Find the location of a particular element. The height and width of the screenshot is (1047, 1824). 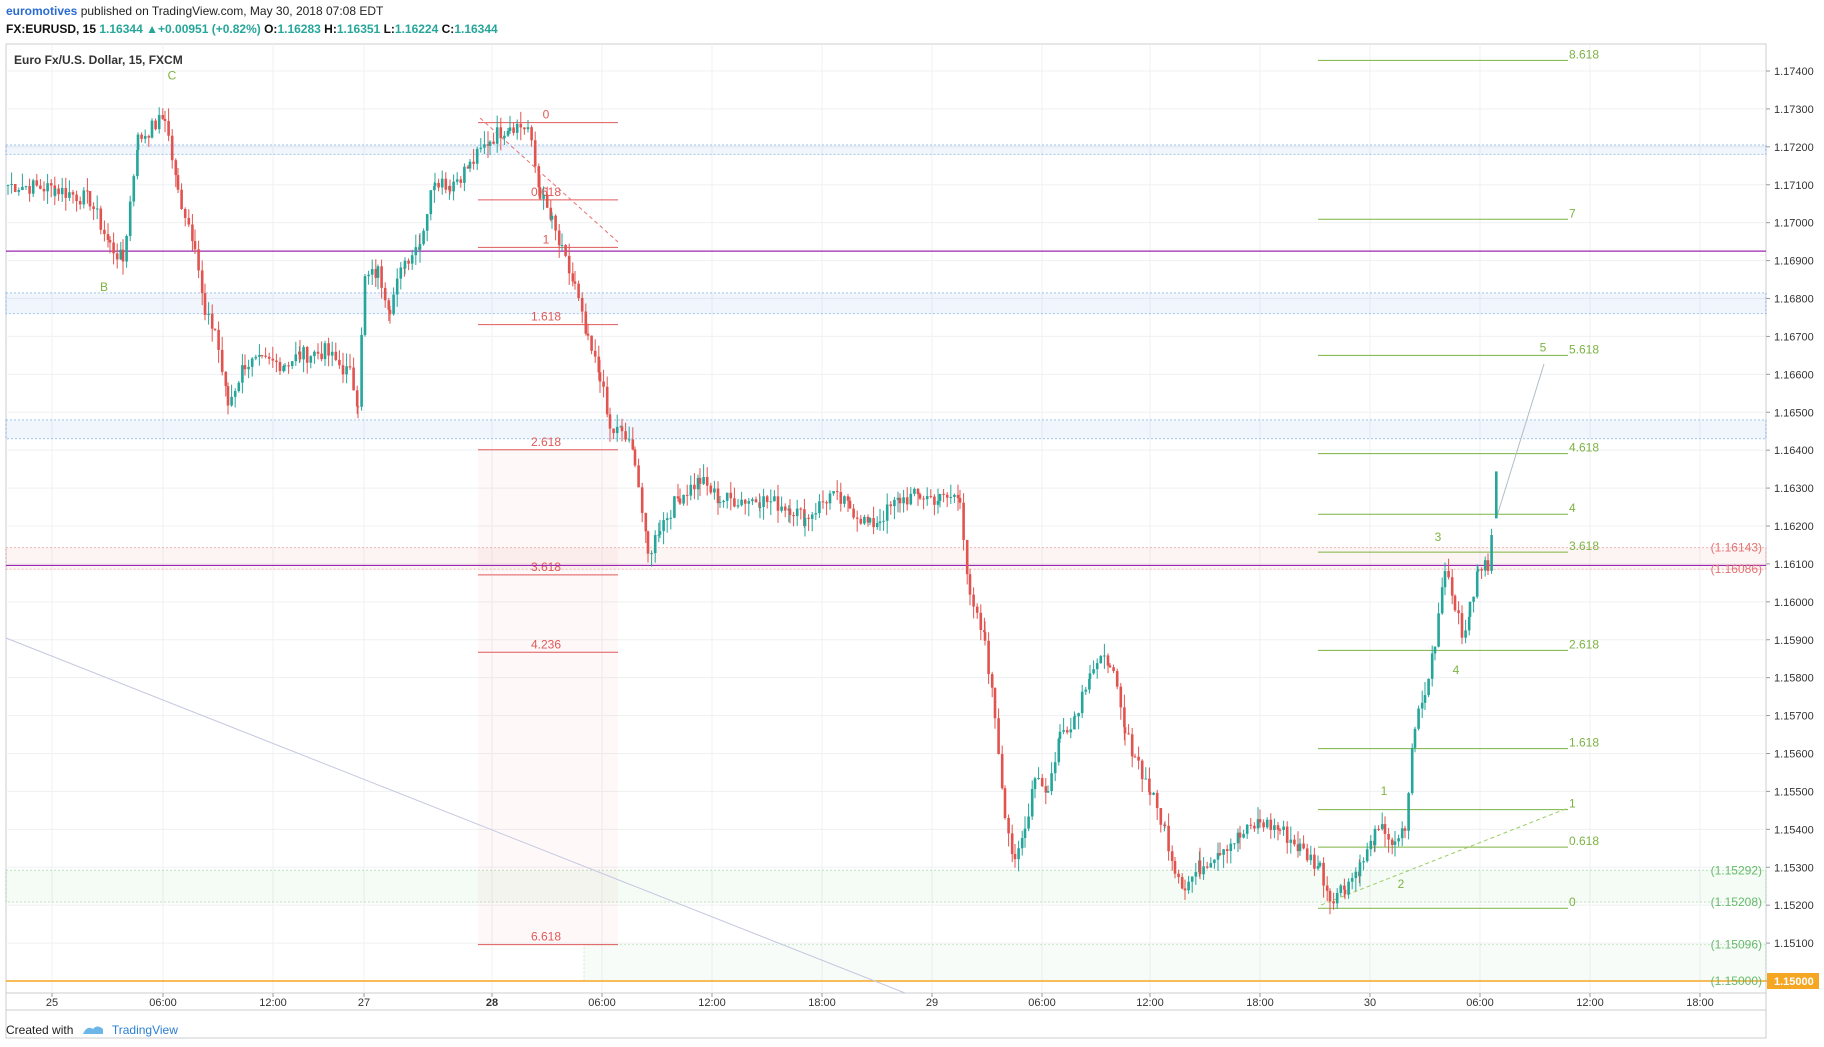

fib-level-label: 4.618 is located at coordinates (1584, 448).